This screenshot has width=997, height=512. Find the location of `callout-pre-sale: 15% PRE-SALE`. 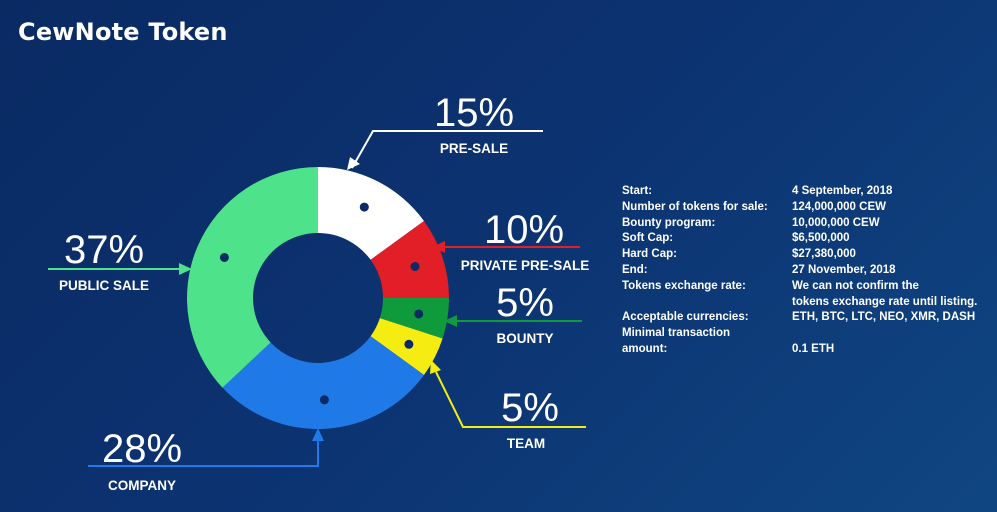

callout-pre-sale: 15% PRE-SALE is located at coordinates (445, 130).